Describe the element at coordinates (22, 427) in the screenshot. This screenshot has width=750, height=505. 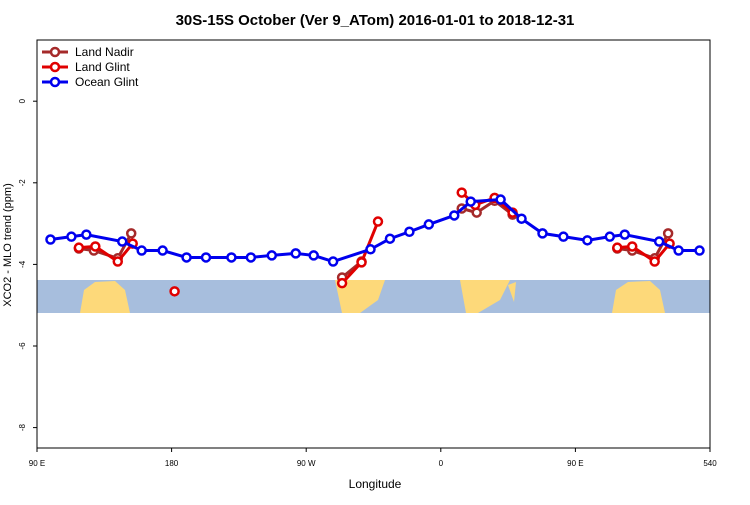
I see `y-tick-label: -8` at that location.